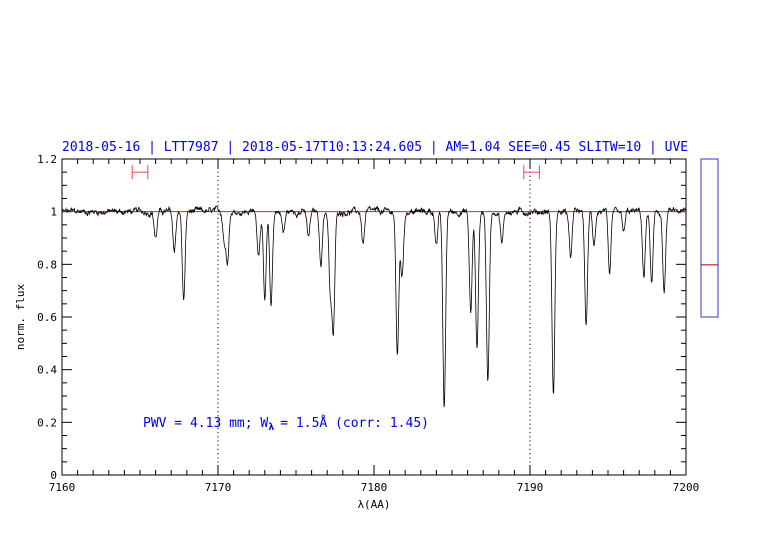 Image resolution: width=782 pixels, height=542 pixels. I want to click on pwv-text: PWV = 4.13 mm; W, so click(205, 423).